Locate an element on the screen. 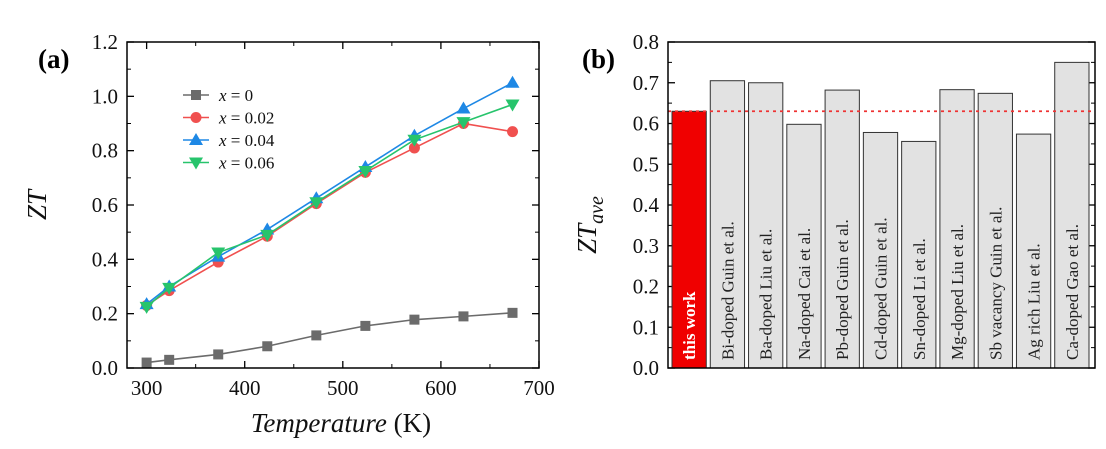  y-tick-label-a: 0.6 is located at coordinates (105, 205).